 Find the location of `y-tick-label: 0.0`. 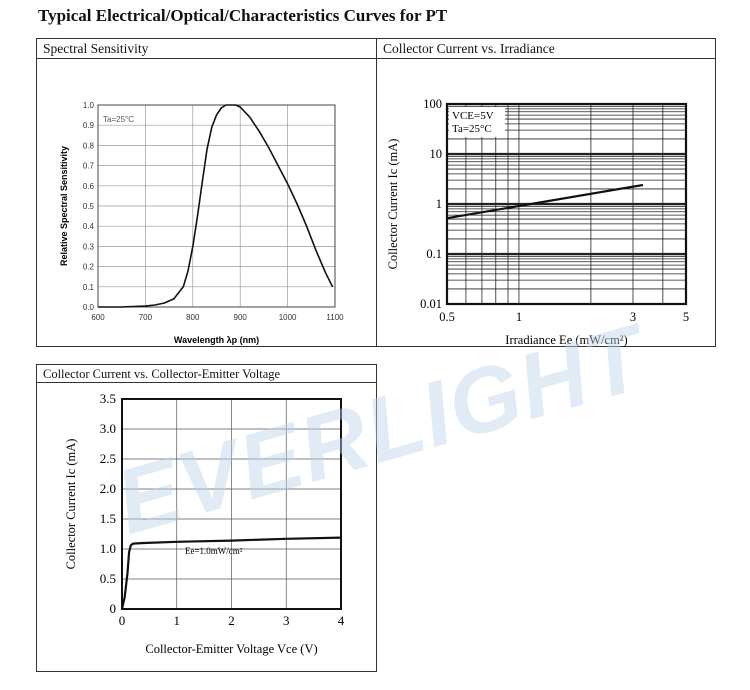

y-tick-label: 0.0 is located at coordinates (89, 307).